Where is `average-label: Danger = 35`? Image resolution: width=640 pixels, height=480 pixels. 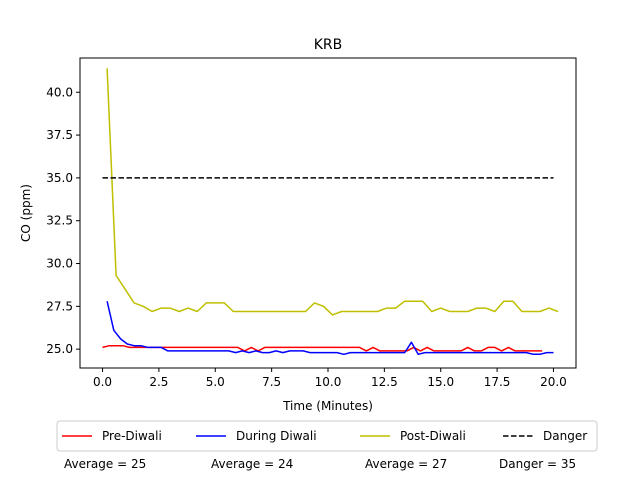 average-label: Danger = 35 is located at coordinates (537, 464).